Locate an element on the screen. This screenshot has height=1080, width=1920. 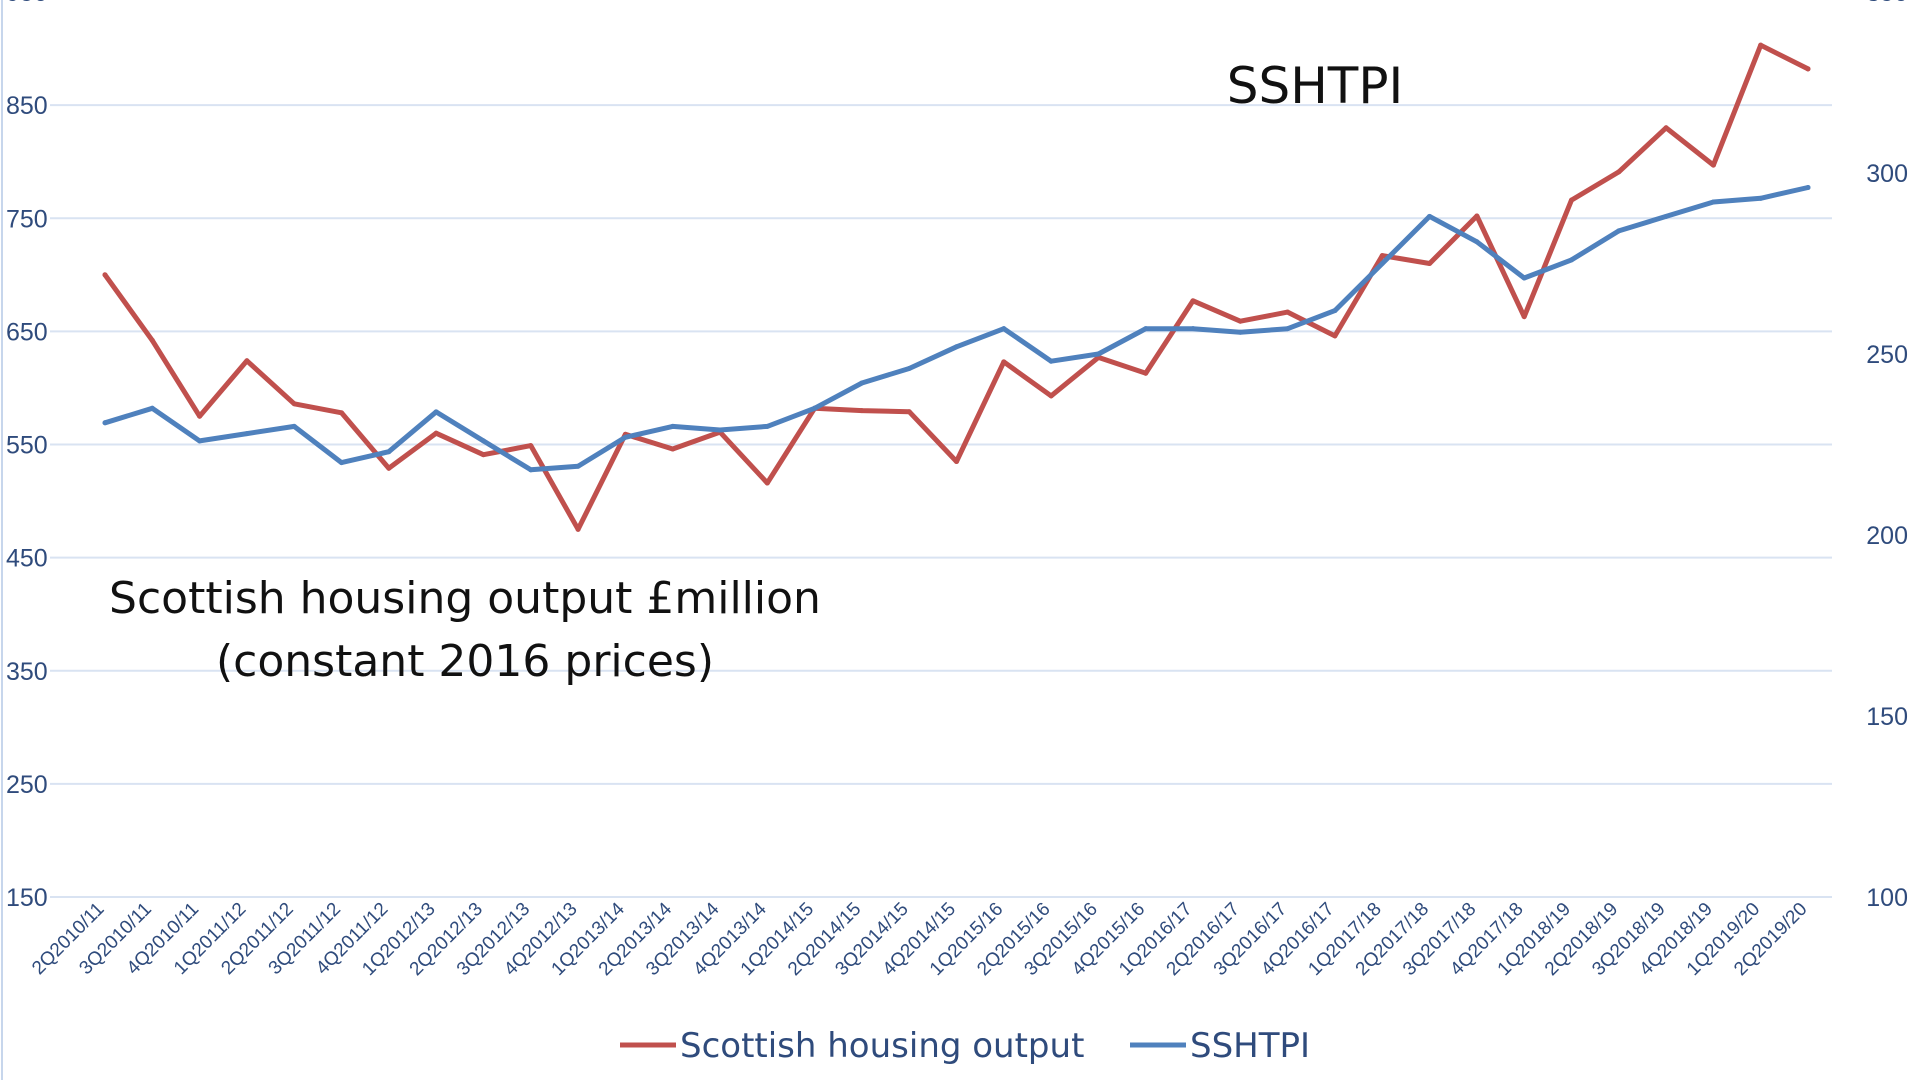
legend-label-output: Scottish housing output is located at coordinates (882, 1046).